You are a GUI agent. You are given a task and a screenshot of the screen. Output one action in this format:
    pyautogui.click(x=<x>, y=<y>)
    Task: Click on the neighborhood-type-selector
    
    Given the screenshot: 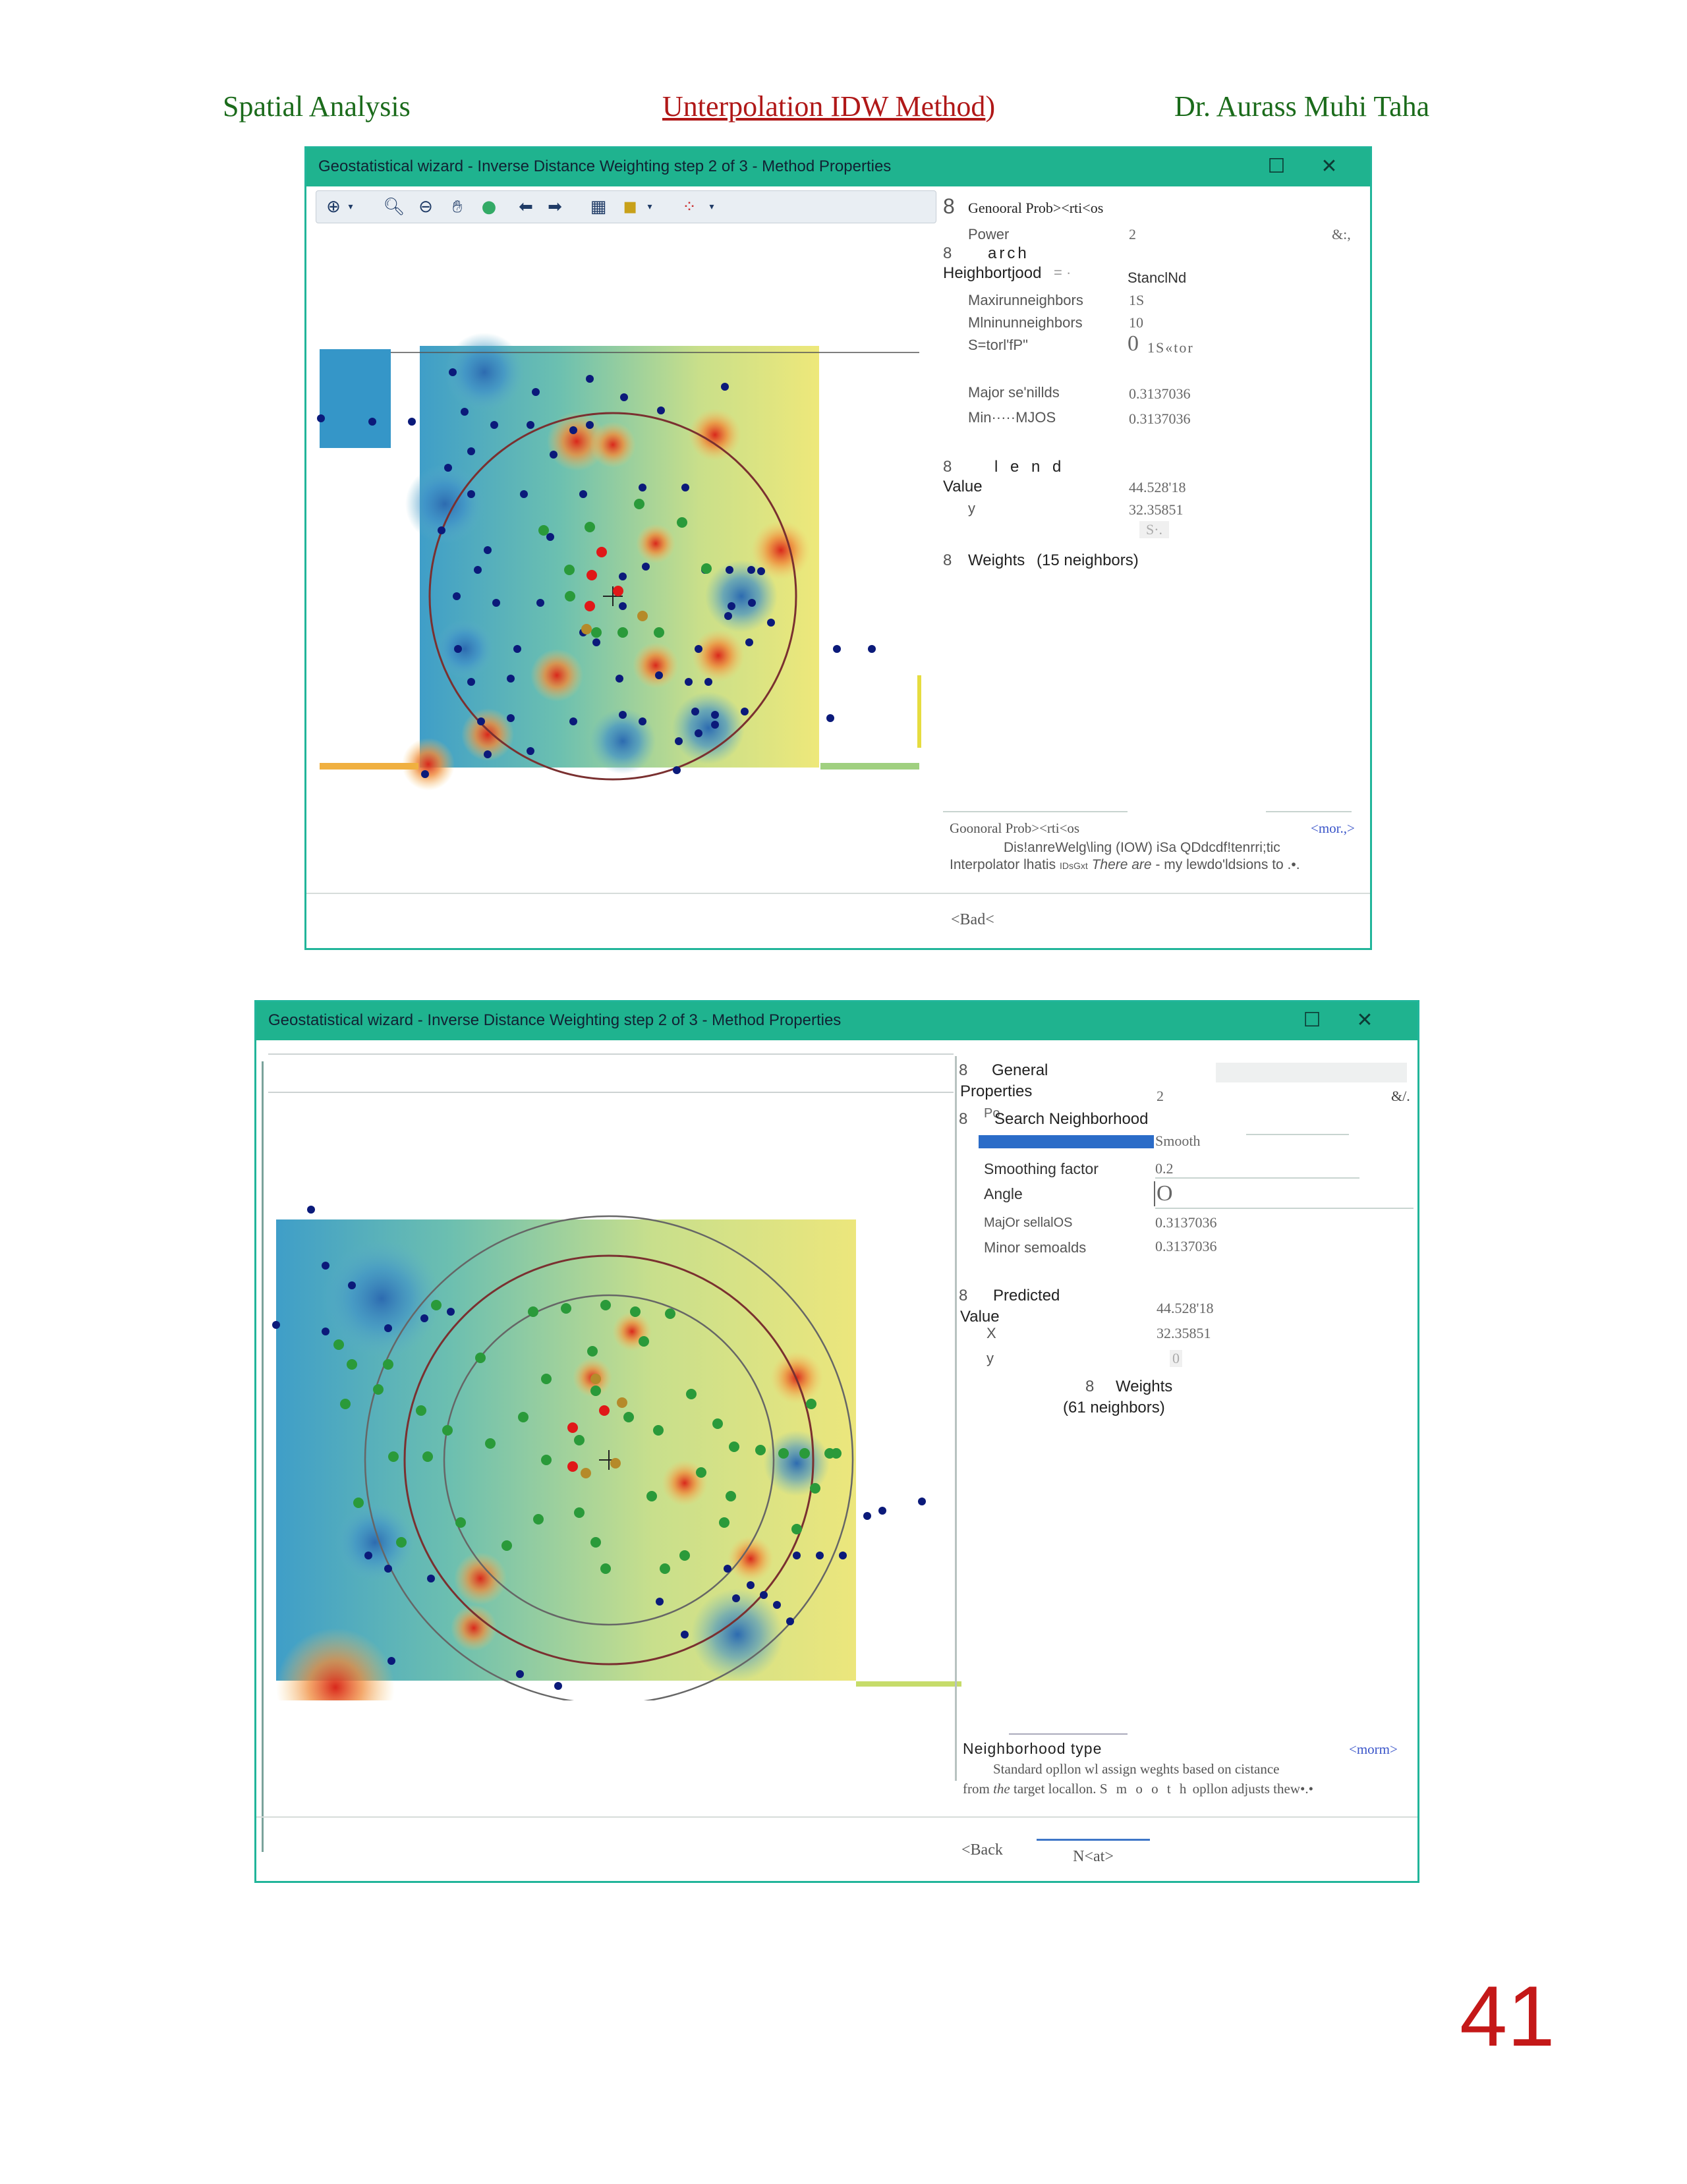 What is the action you would take?
    pyautogui.click(x=1066, y=1141)
    